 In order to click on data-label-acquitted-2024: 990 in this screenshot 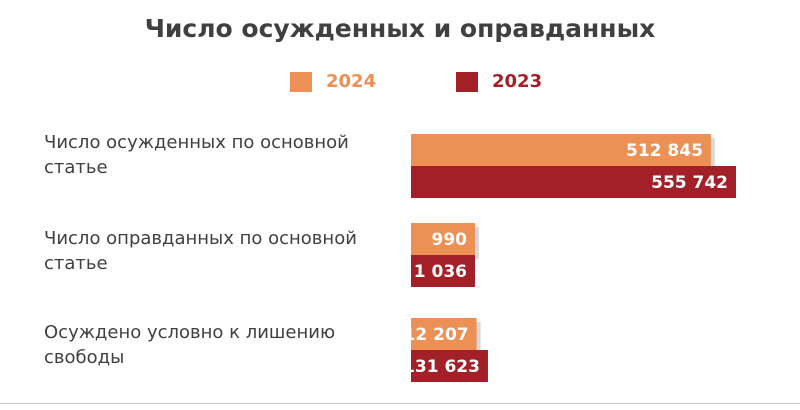, I will do `click(450, 240)`.